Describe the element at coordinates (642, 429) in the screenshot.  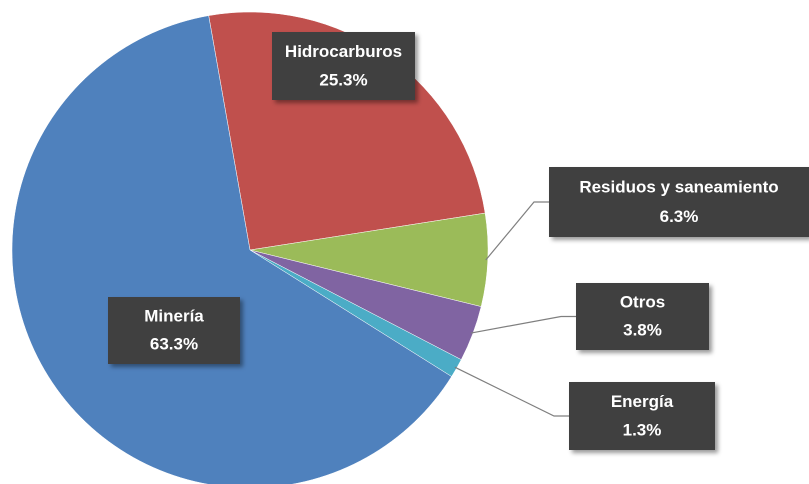
I see `value-label: 1.3%` at that location.